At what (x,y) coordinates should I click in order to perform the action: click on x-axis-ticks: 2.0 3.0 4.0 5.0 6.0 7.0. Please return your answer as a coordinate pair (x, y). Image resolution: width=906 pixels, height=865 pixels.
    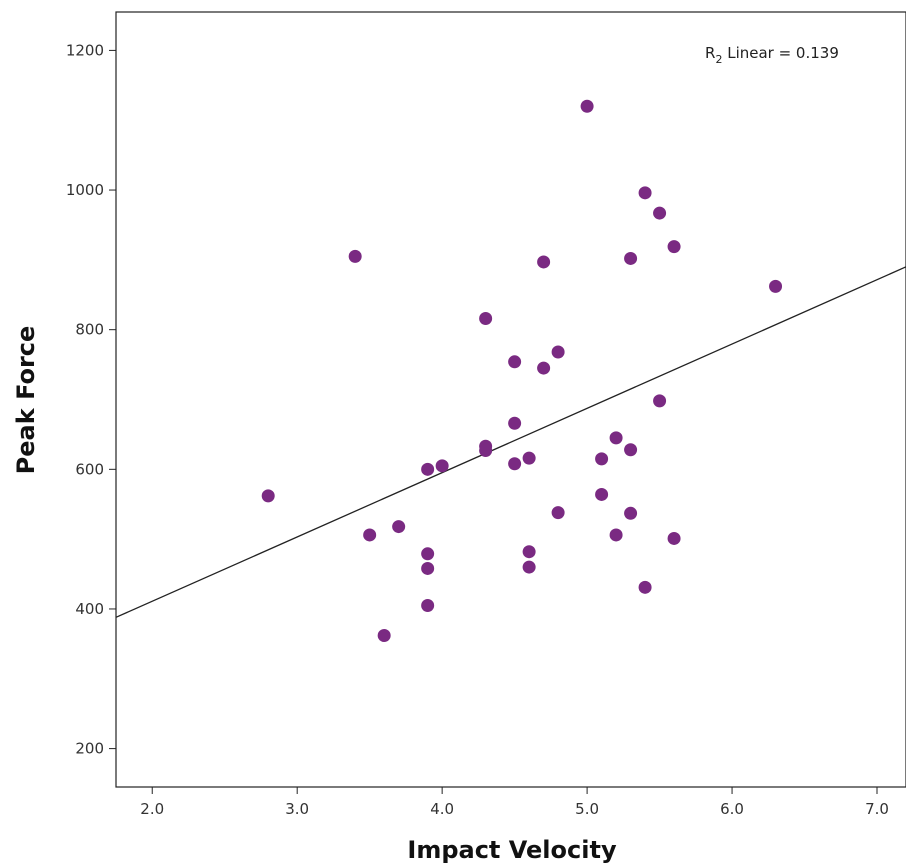
    Looking at the image, I should click on (514, 802).